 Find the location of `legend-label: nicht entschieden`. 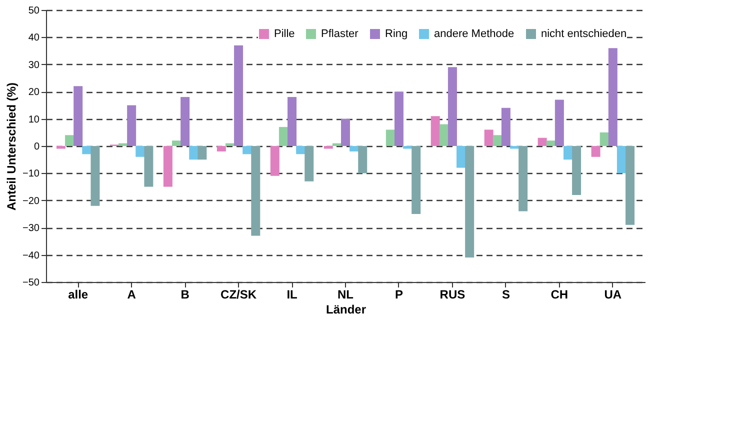

legend-label: nicht entschieden is located at coordinates (584, 34).